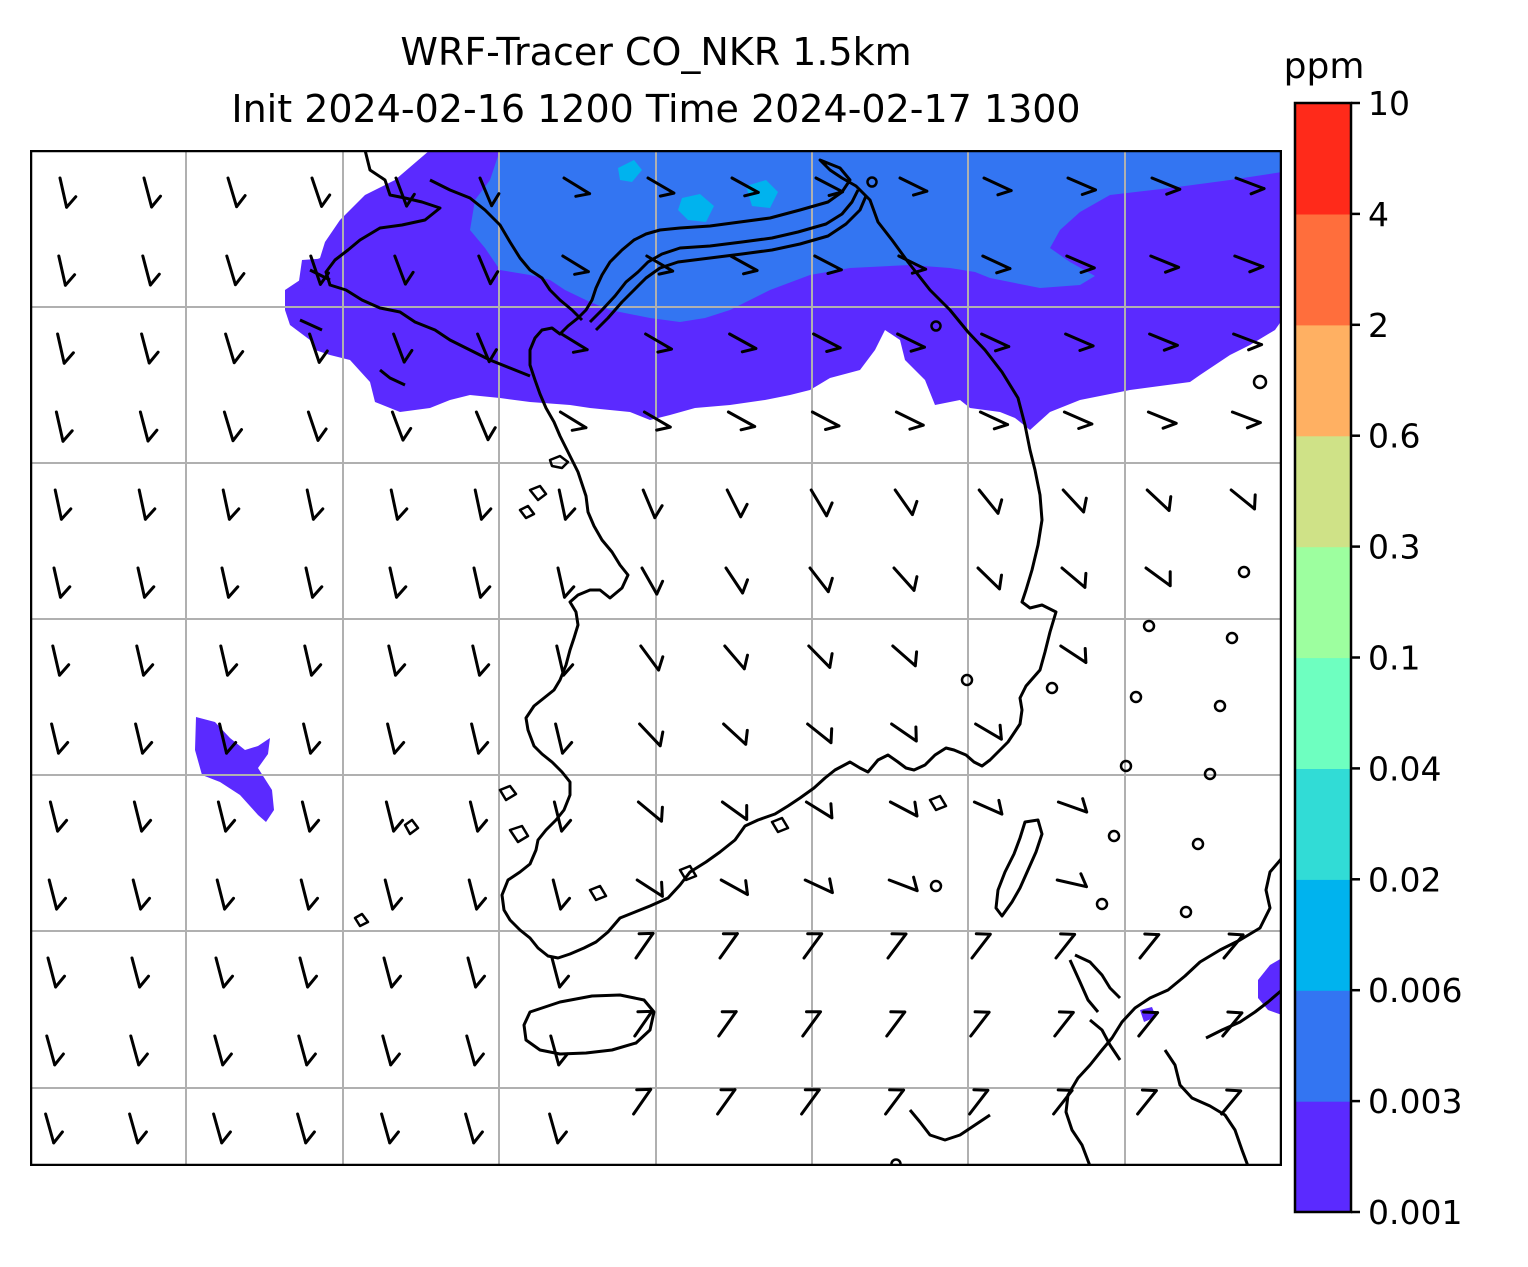  What do you see at coordinates (1015, 1047) in the screenshot?
I see `coastline-japan-goto` at bounding box center [1015, 1047].